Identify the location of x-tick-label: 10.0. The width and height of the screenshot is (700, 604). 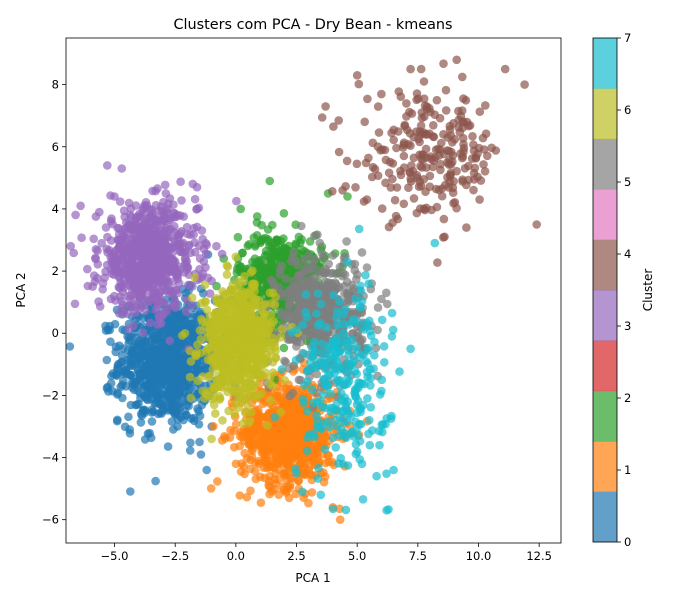
(479, 556).